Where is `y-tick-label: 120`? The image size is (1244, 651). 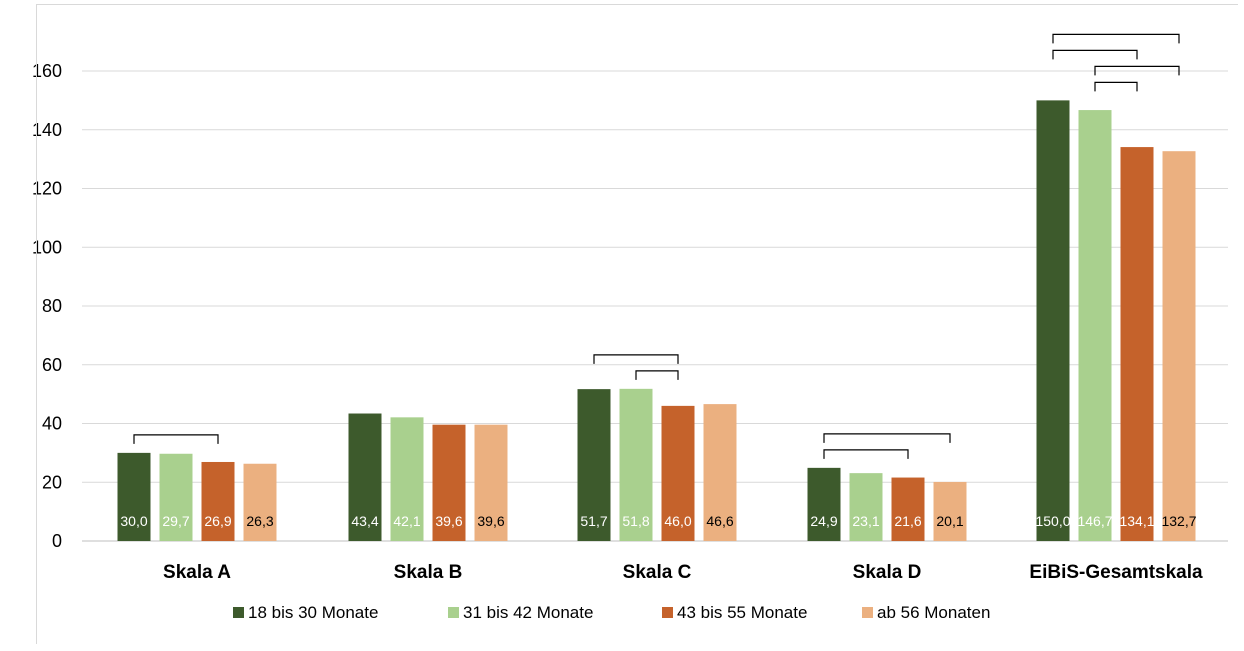
y-tick-label: 120 is located at coordinates (47, 189).